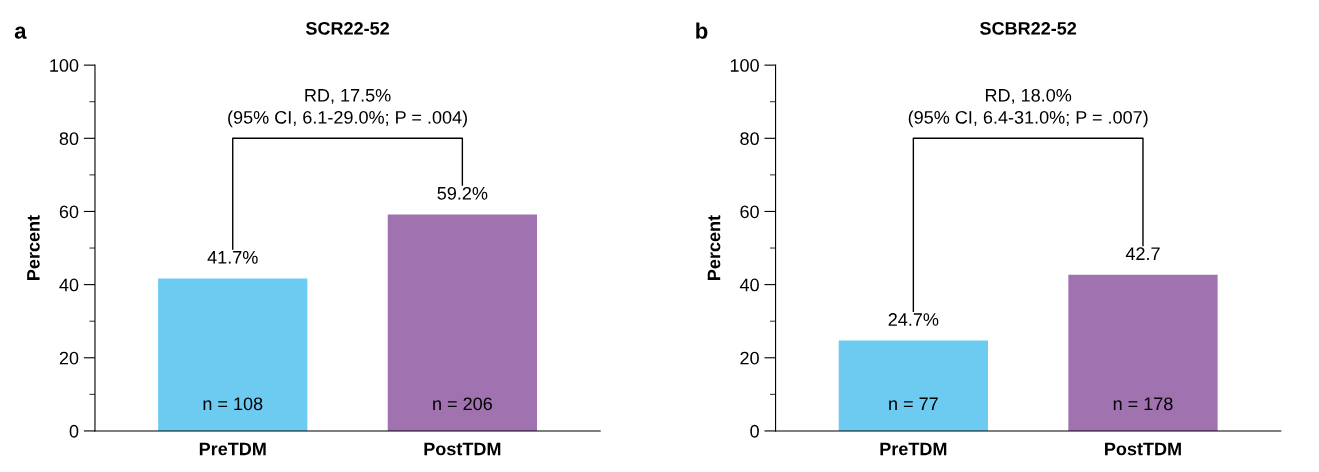 This screenshot has width=1319, height=472. Describe the element at coordinates (347, 108) in the screenshot. I see `annotation: RD, 17.5% (95% CI, 6.1-29.0%; P = .004)` at that location.